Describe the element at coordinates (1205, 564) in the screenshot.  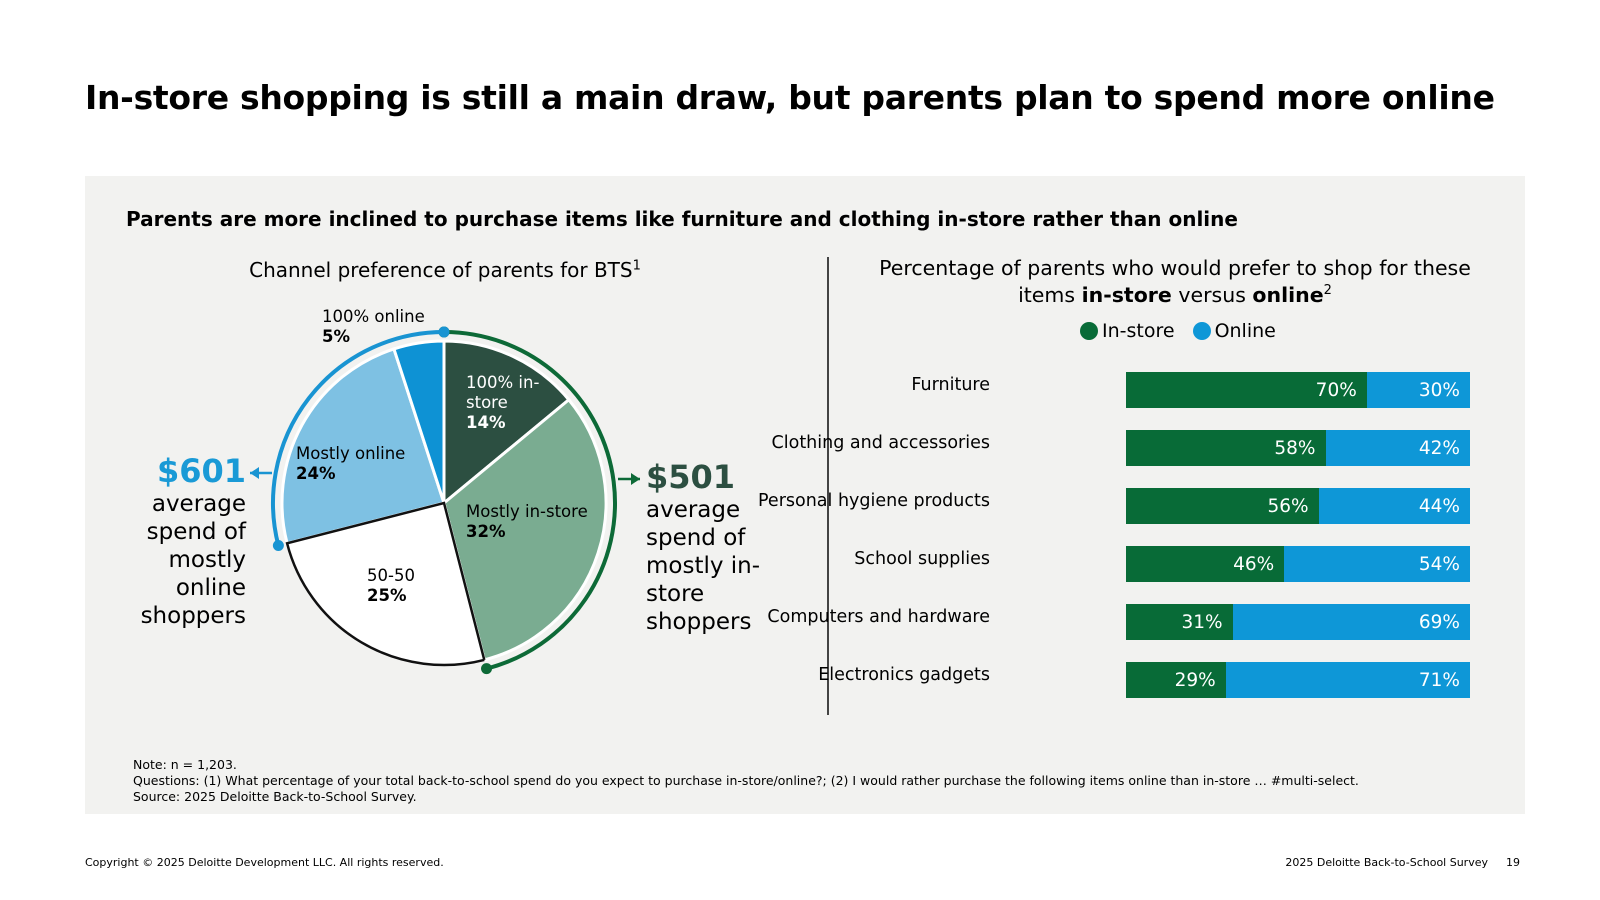
I see `bar-segment-instore: 46%` at that location.